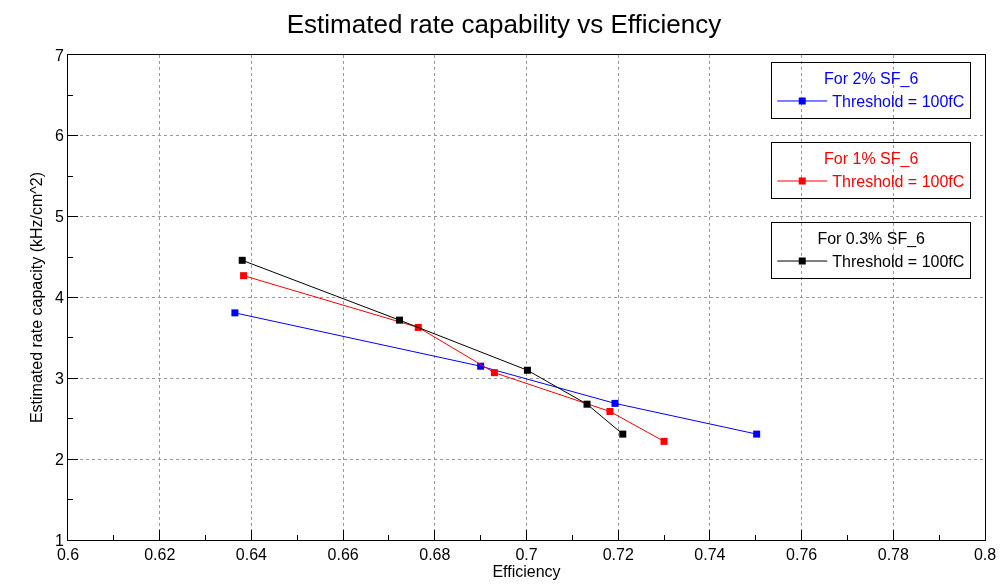 The width and height of the screenshot is (1008, 588). Describe the element at coordinates (36, 297) in the screenshot. I see `y-axis-title: Estimated rate capacity (kHz/cm^2)` at that location.